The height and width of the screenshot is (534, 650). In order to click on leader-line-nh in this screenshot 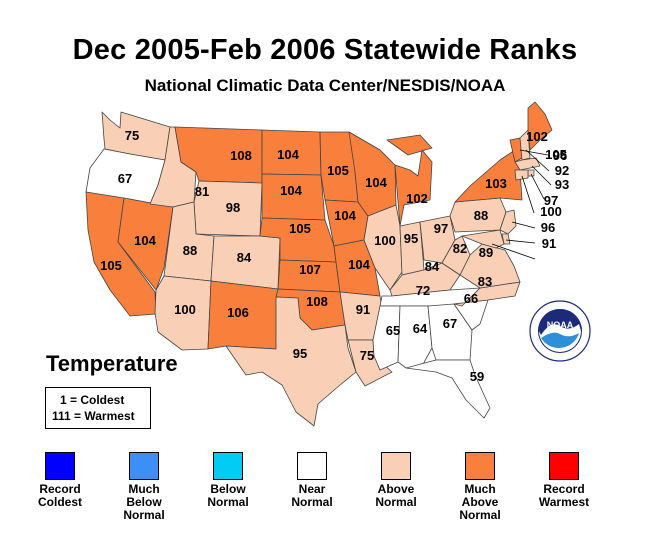, I will do `click(537, 160)`.